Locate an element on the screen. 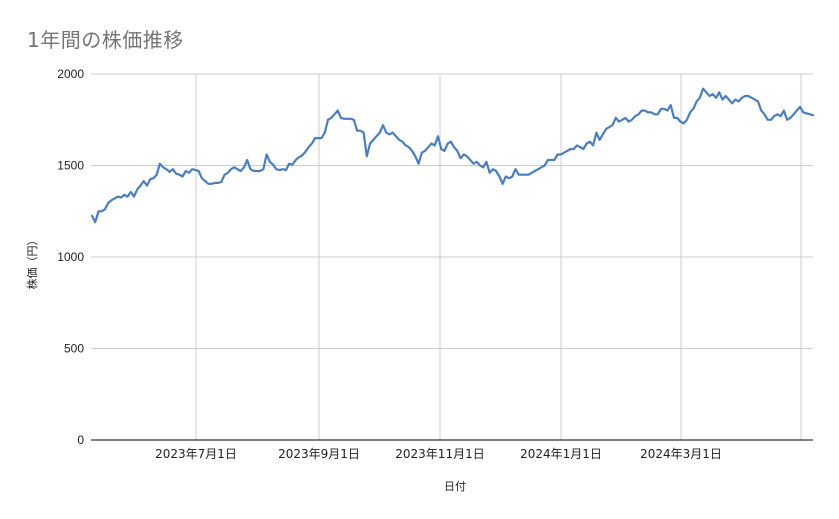  chart-title: 1年間の株価推移 is located at coordinates (105, 40).